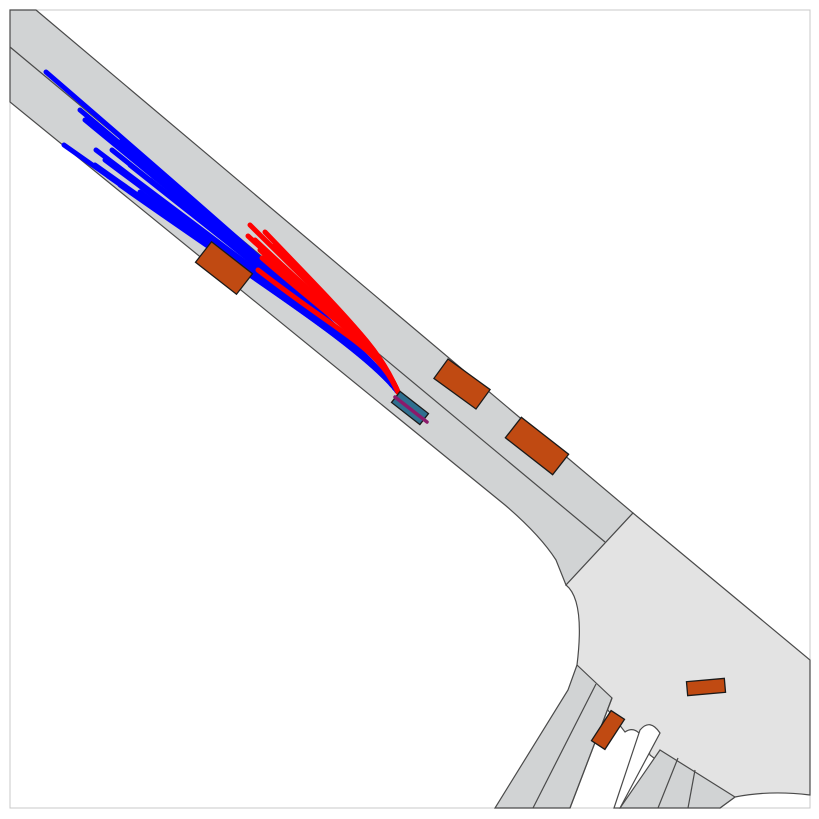 This screenshot has width=819, height=819. Describe the element at coordinates (411, 409) in the screenshot. I see `ego-heading-indicator` at that location.